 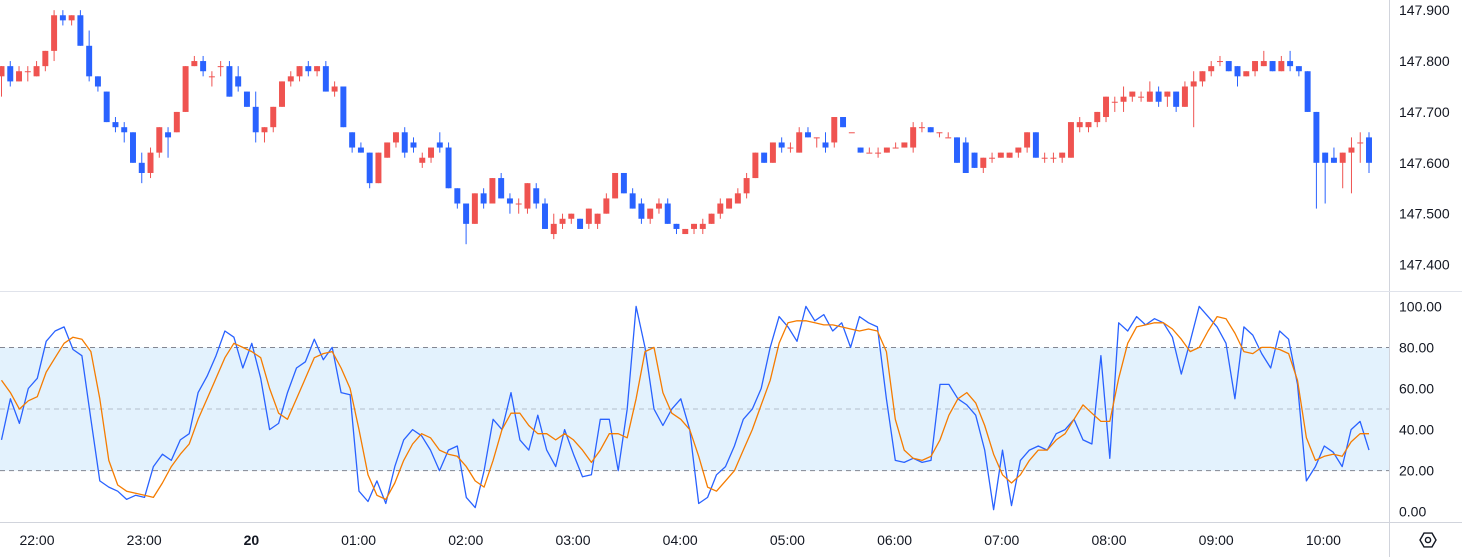 I want to click on time-tick-label: 04:00, so click(x=680, y=540).